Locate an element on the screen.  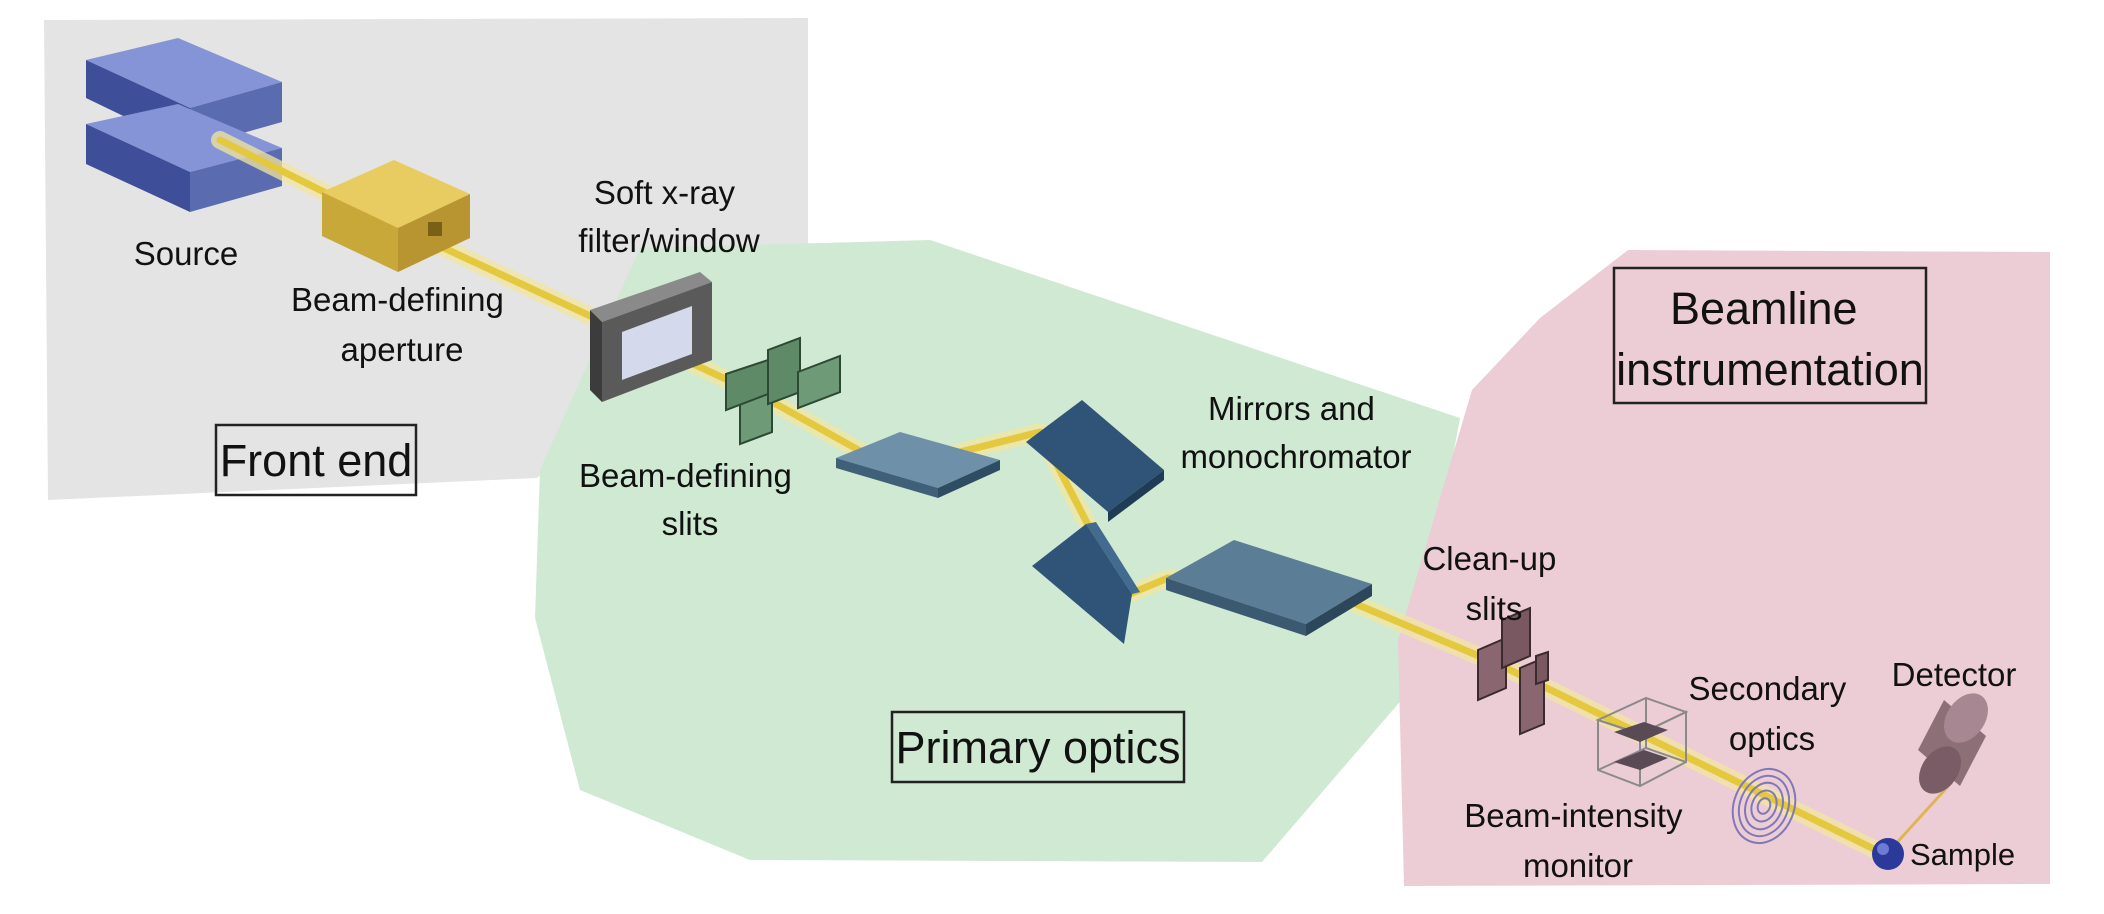
beamline-instrumentation-title: Beamline instrumentation is located at coordinates (1770, 339).